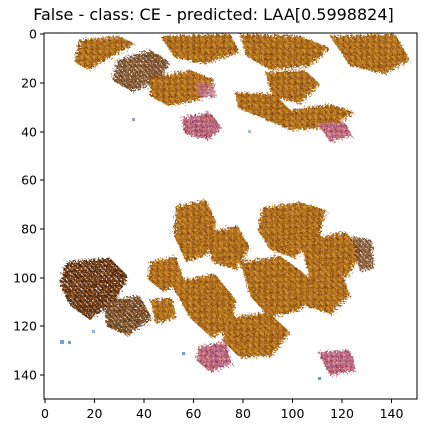 The height and width of the screenshot is (435, 427). Describe the element at coordinates (95, 413) in the screenshot. I see `x-tick-label: 20` at that location.